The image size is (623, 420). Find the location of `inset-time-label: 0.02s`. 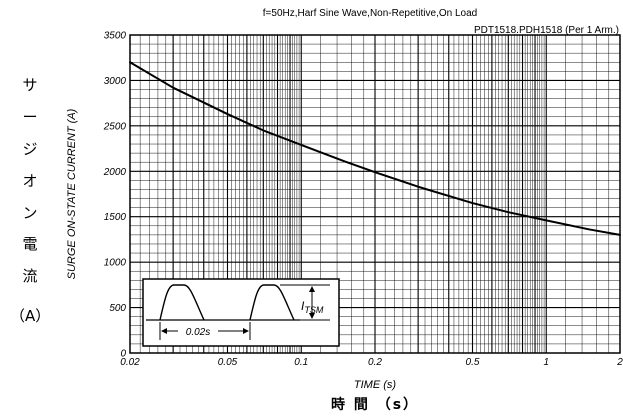

inset-time-label: 0.02s is located at coordinates (198, 332).